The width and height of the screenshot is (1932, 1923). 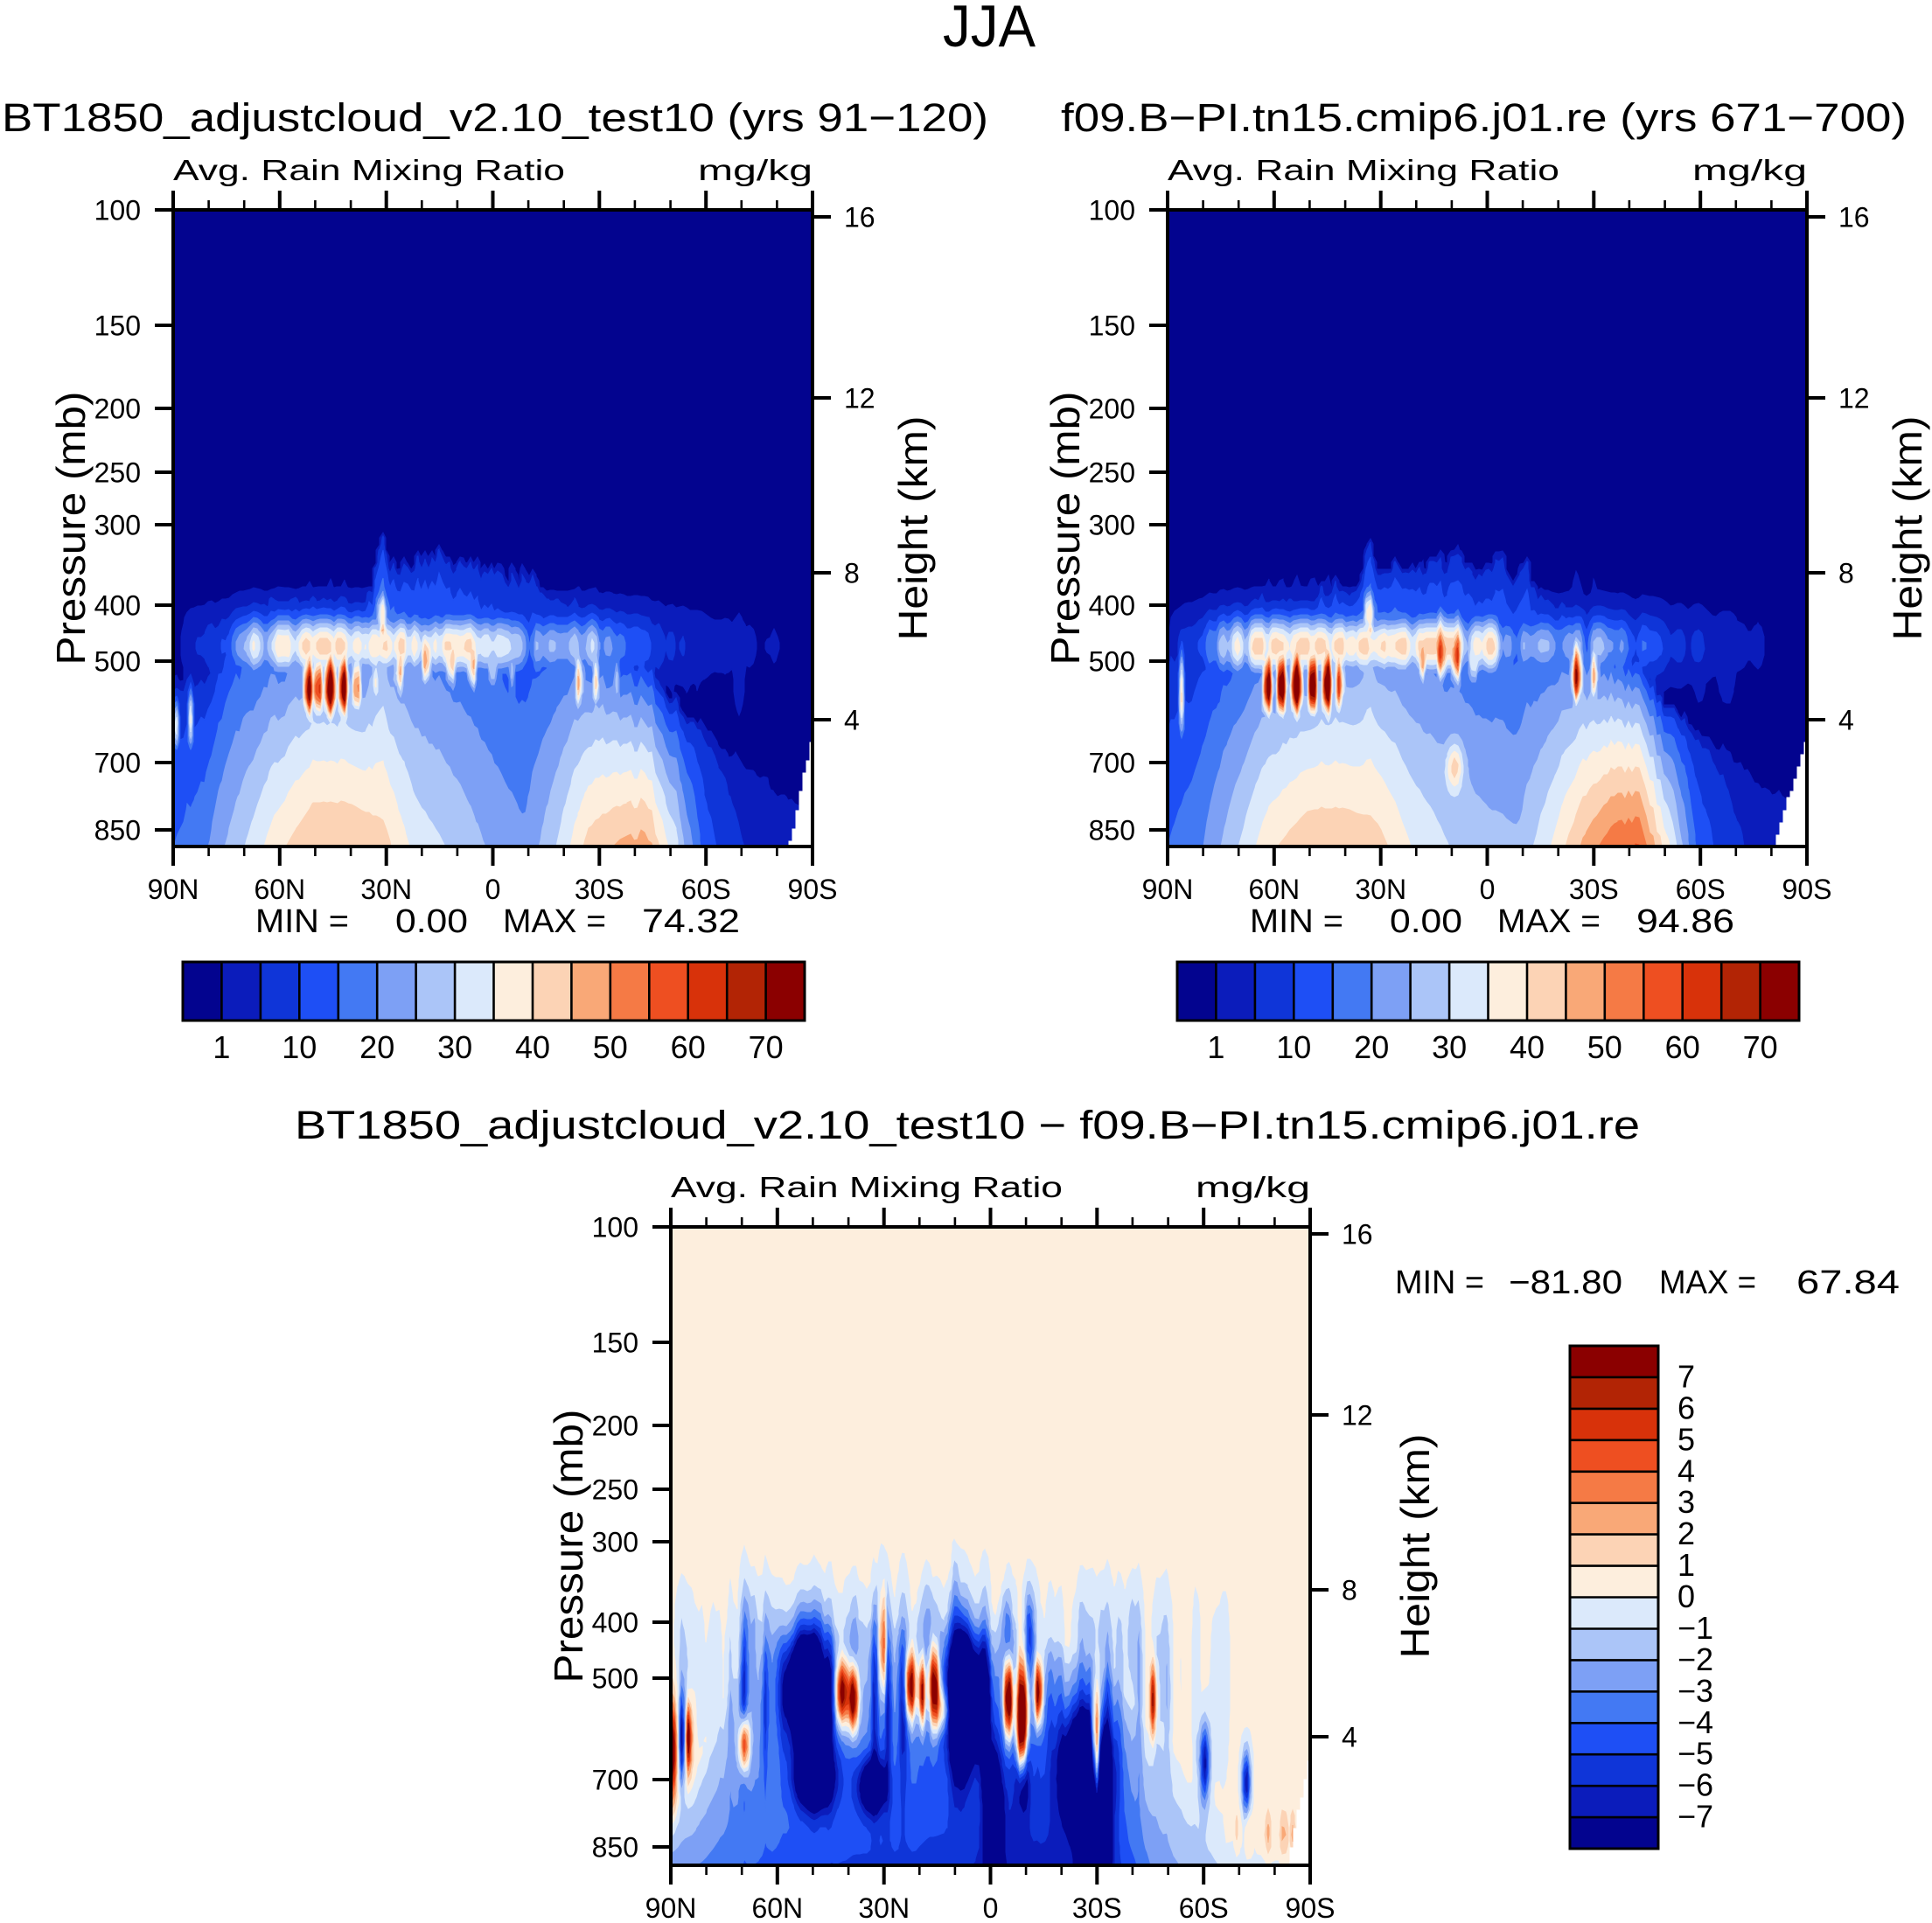 I want to click on svg-text: −6, so click(x=1695, y=1785).